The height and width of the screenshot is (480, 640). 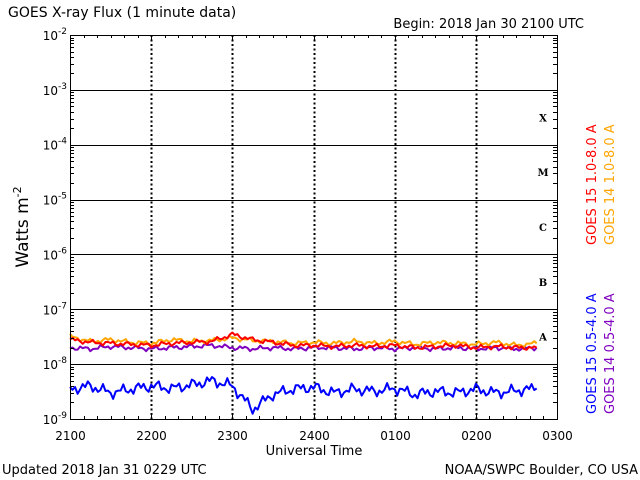 What do you see at coordinates (55, 145) in the screenshot?
I see `y-tick-label: 10⁻⁴` at bounding box center [55, 145].